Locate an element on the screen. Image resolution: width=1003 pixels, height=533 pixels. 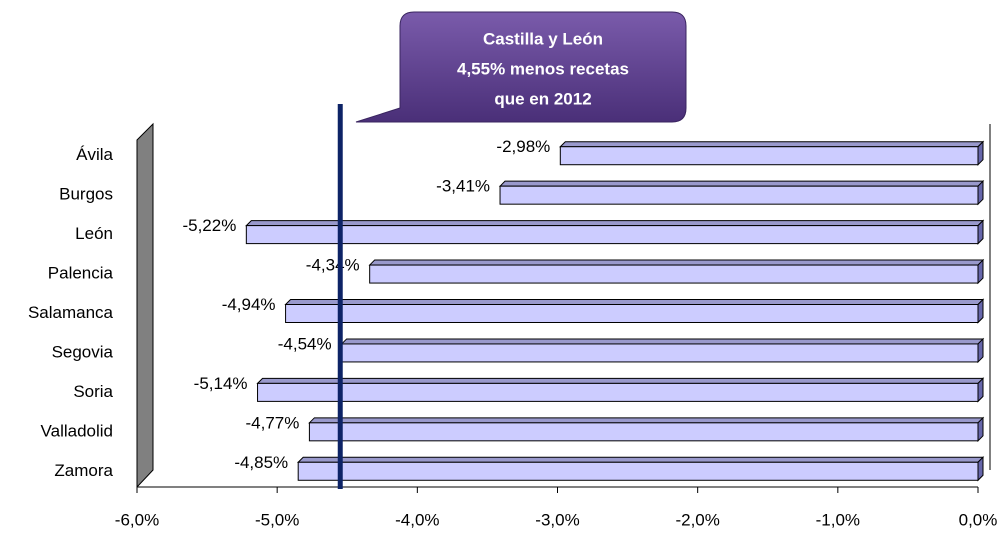
annotation: que en 2012 is located at coordinates (542, 98).